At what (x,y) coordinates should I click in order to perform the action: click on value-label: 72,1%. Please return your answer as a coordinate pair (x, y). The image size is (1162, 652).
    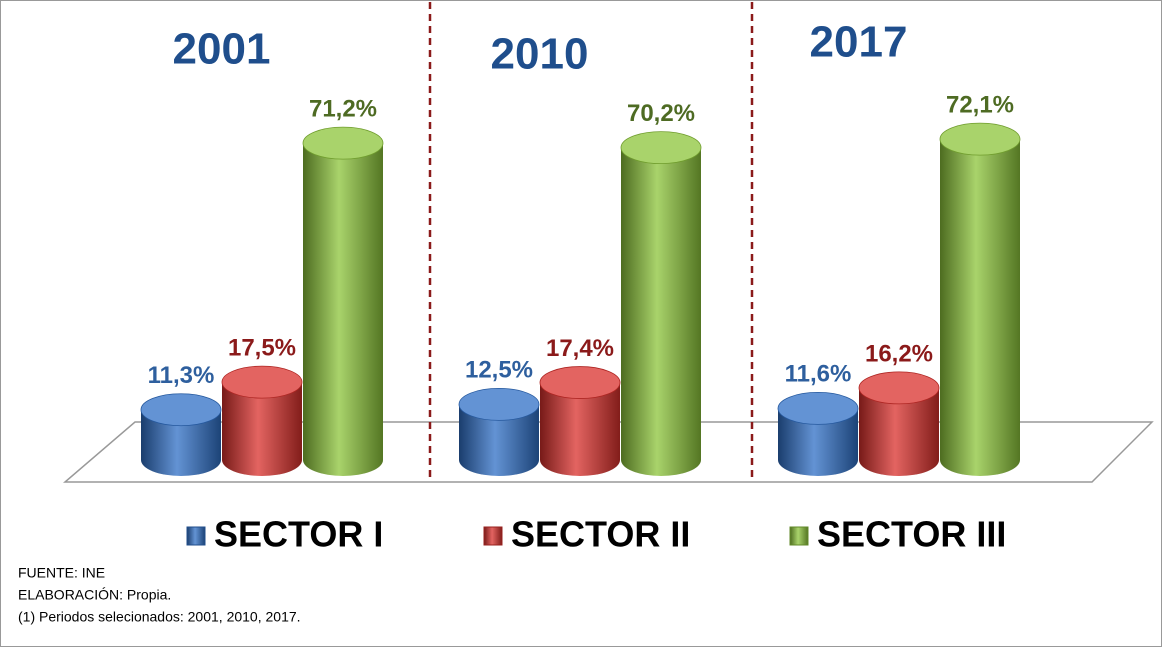
    Looking at the image, I should click on (980, 104).